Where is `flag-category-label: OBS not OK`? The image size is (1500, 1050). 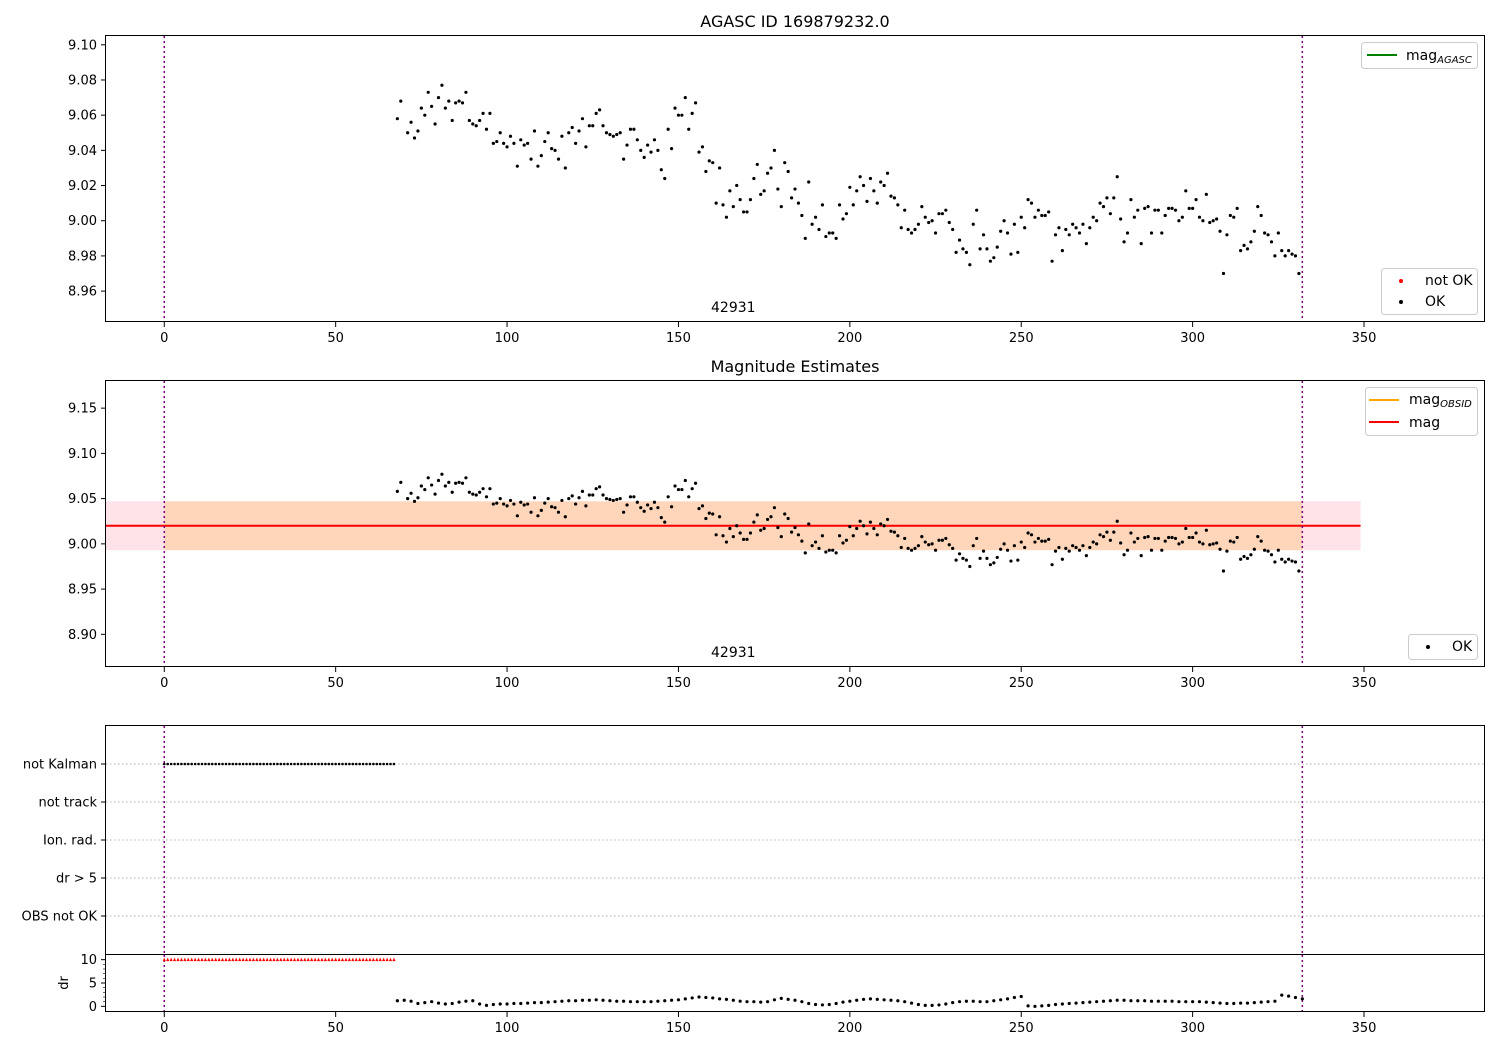
flag-category-label: OBS not OK is located at coordinates (60, 917).